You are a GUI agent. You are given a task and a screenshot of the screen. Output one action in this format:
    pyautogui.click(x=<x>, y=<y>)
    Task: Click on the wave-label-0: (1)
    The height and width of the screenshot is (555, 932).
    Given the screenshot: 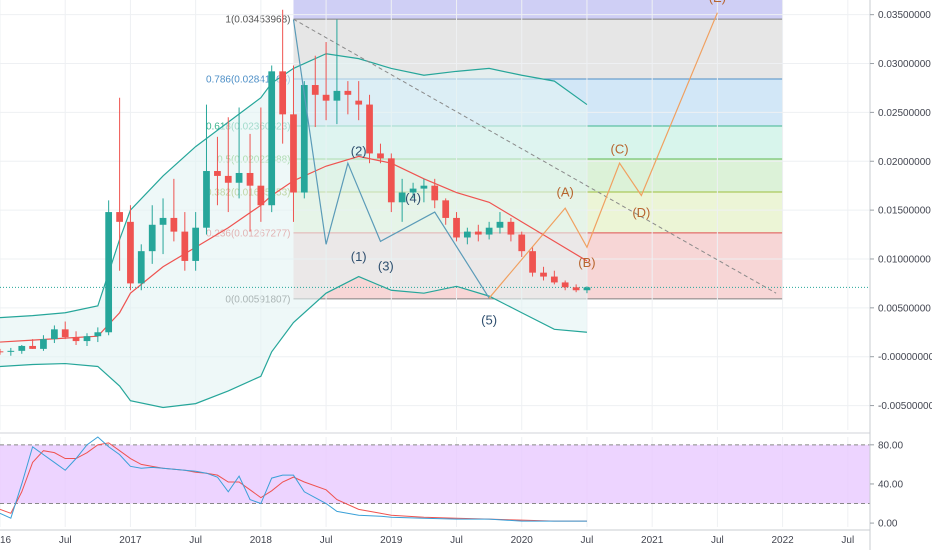 What is the action you would take?
    pyautogui.click(x=359, y=256)
    